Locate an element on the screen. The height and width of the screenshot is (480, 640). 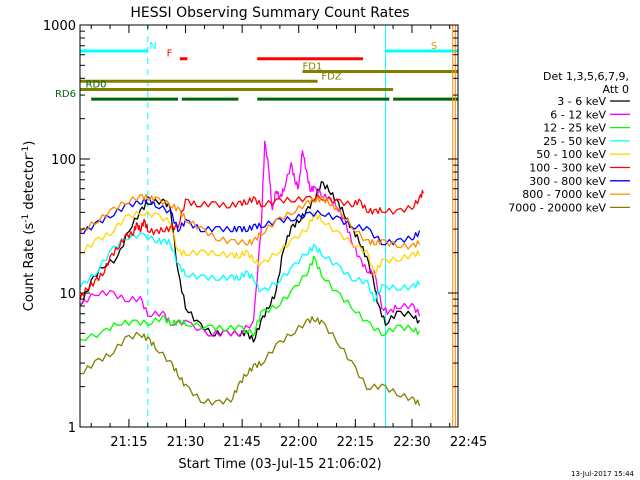
legend-label: 100 - 300 keV is located at coordinates (567, 168).